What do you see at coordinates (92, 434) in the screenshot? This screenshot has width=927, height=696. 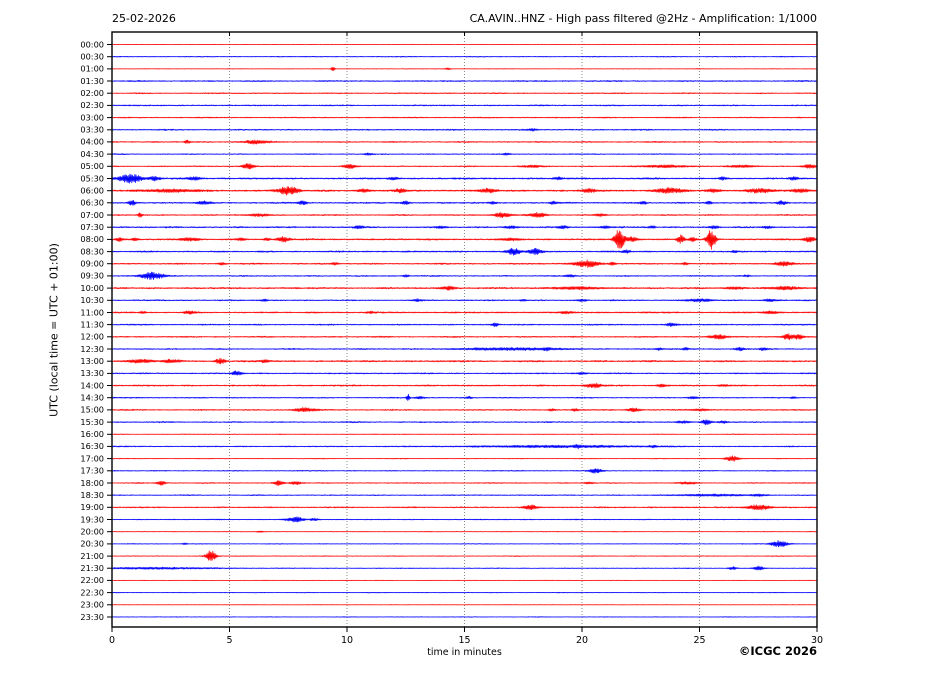 I see `y-tick-label: 16:00` at bounding box center [92, 434].